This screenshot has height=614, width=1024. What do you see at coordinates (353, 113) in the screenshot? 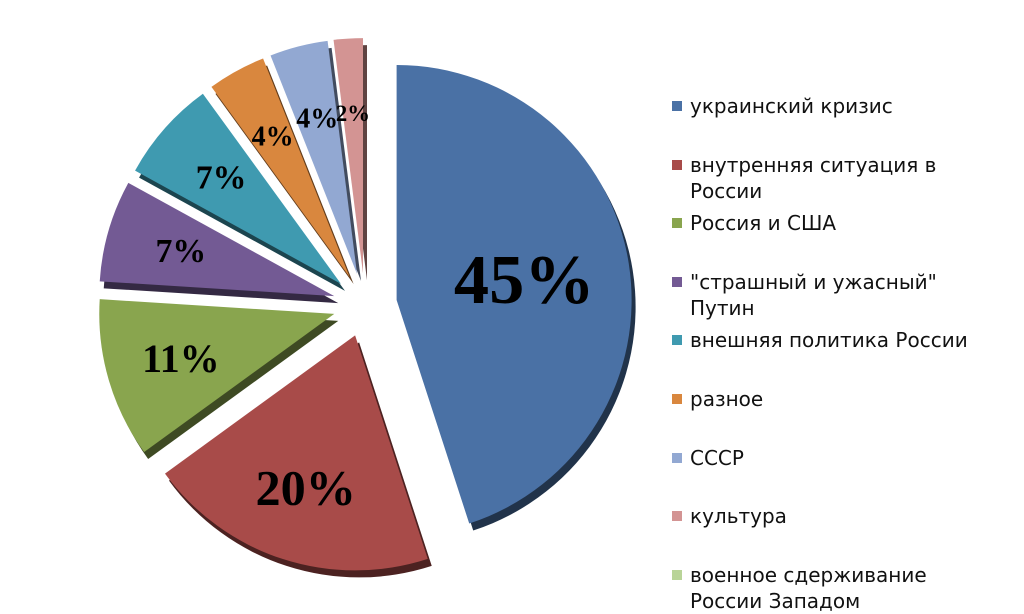
I see `data-label: 2%` at bounding box center [353, 113].